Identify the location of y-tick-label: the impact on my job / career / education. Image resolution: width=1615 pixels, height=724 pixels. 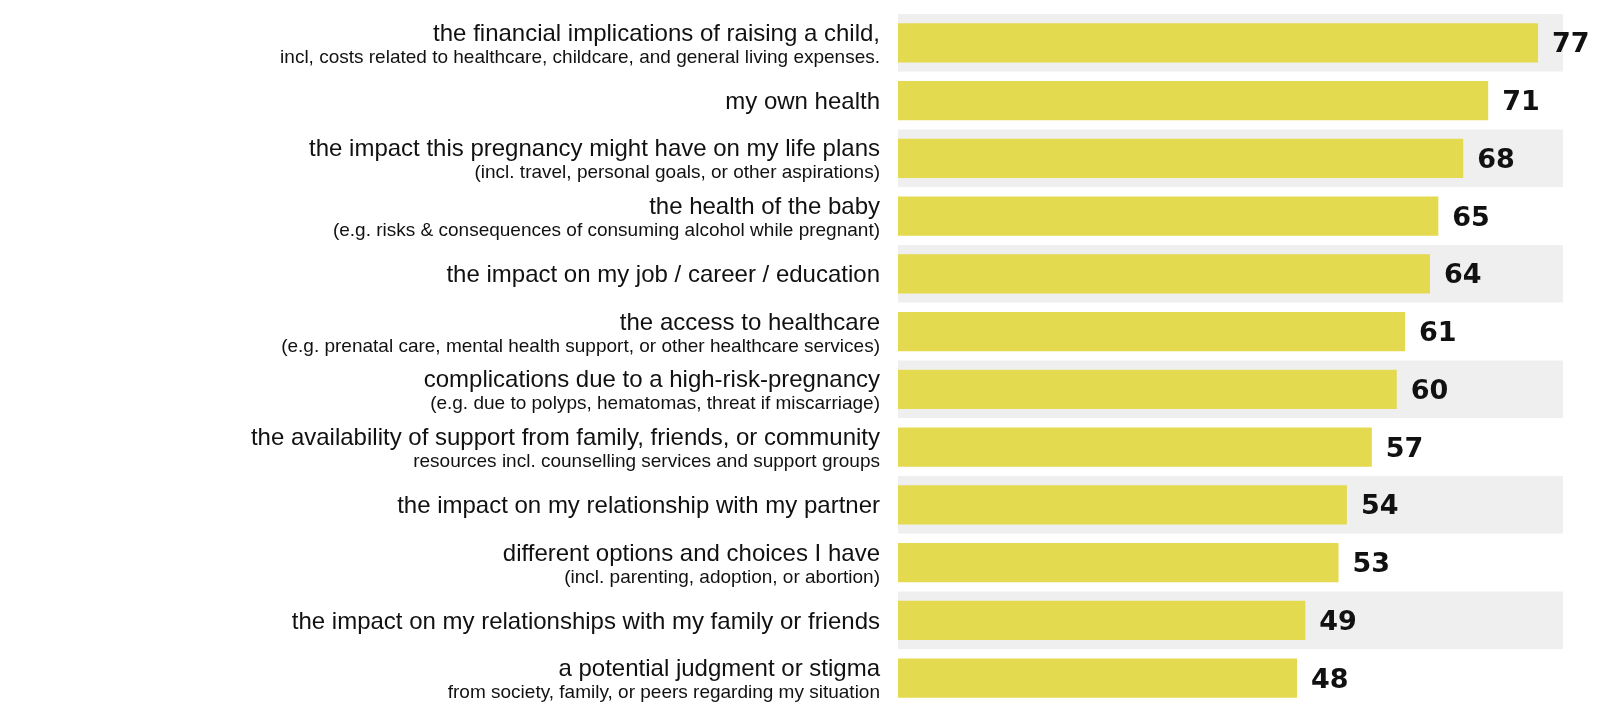
(663, 274).